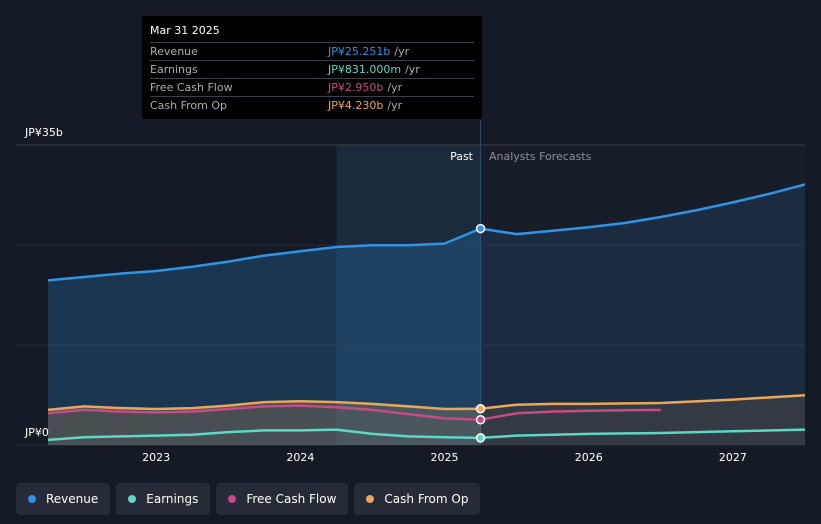  I want to click on legend-item-free-cash-flow: Free Cash Flow, so click(282, 499).